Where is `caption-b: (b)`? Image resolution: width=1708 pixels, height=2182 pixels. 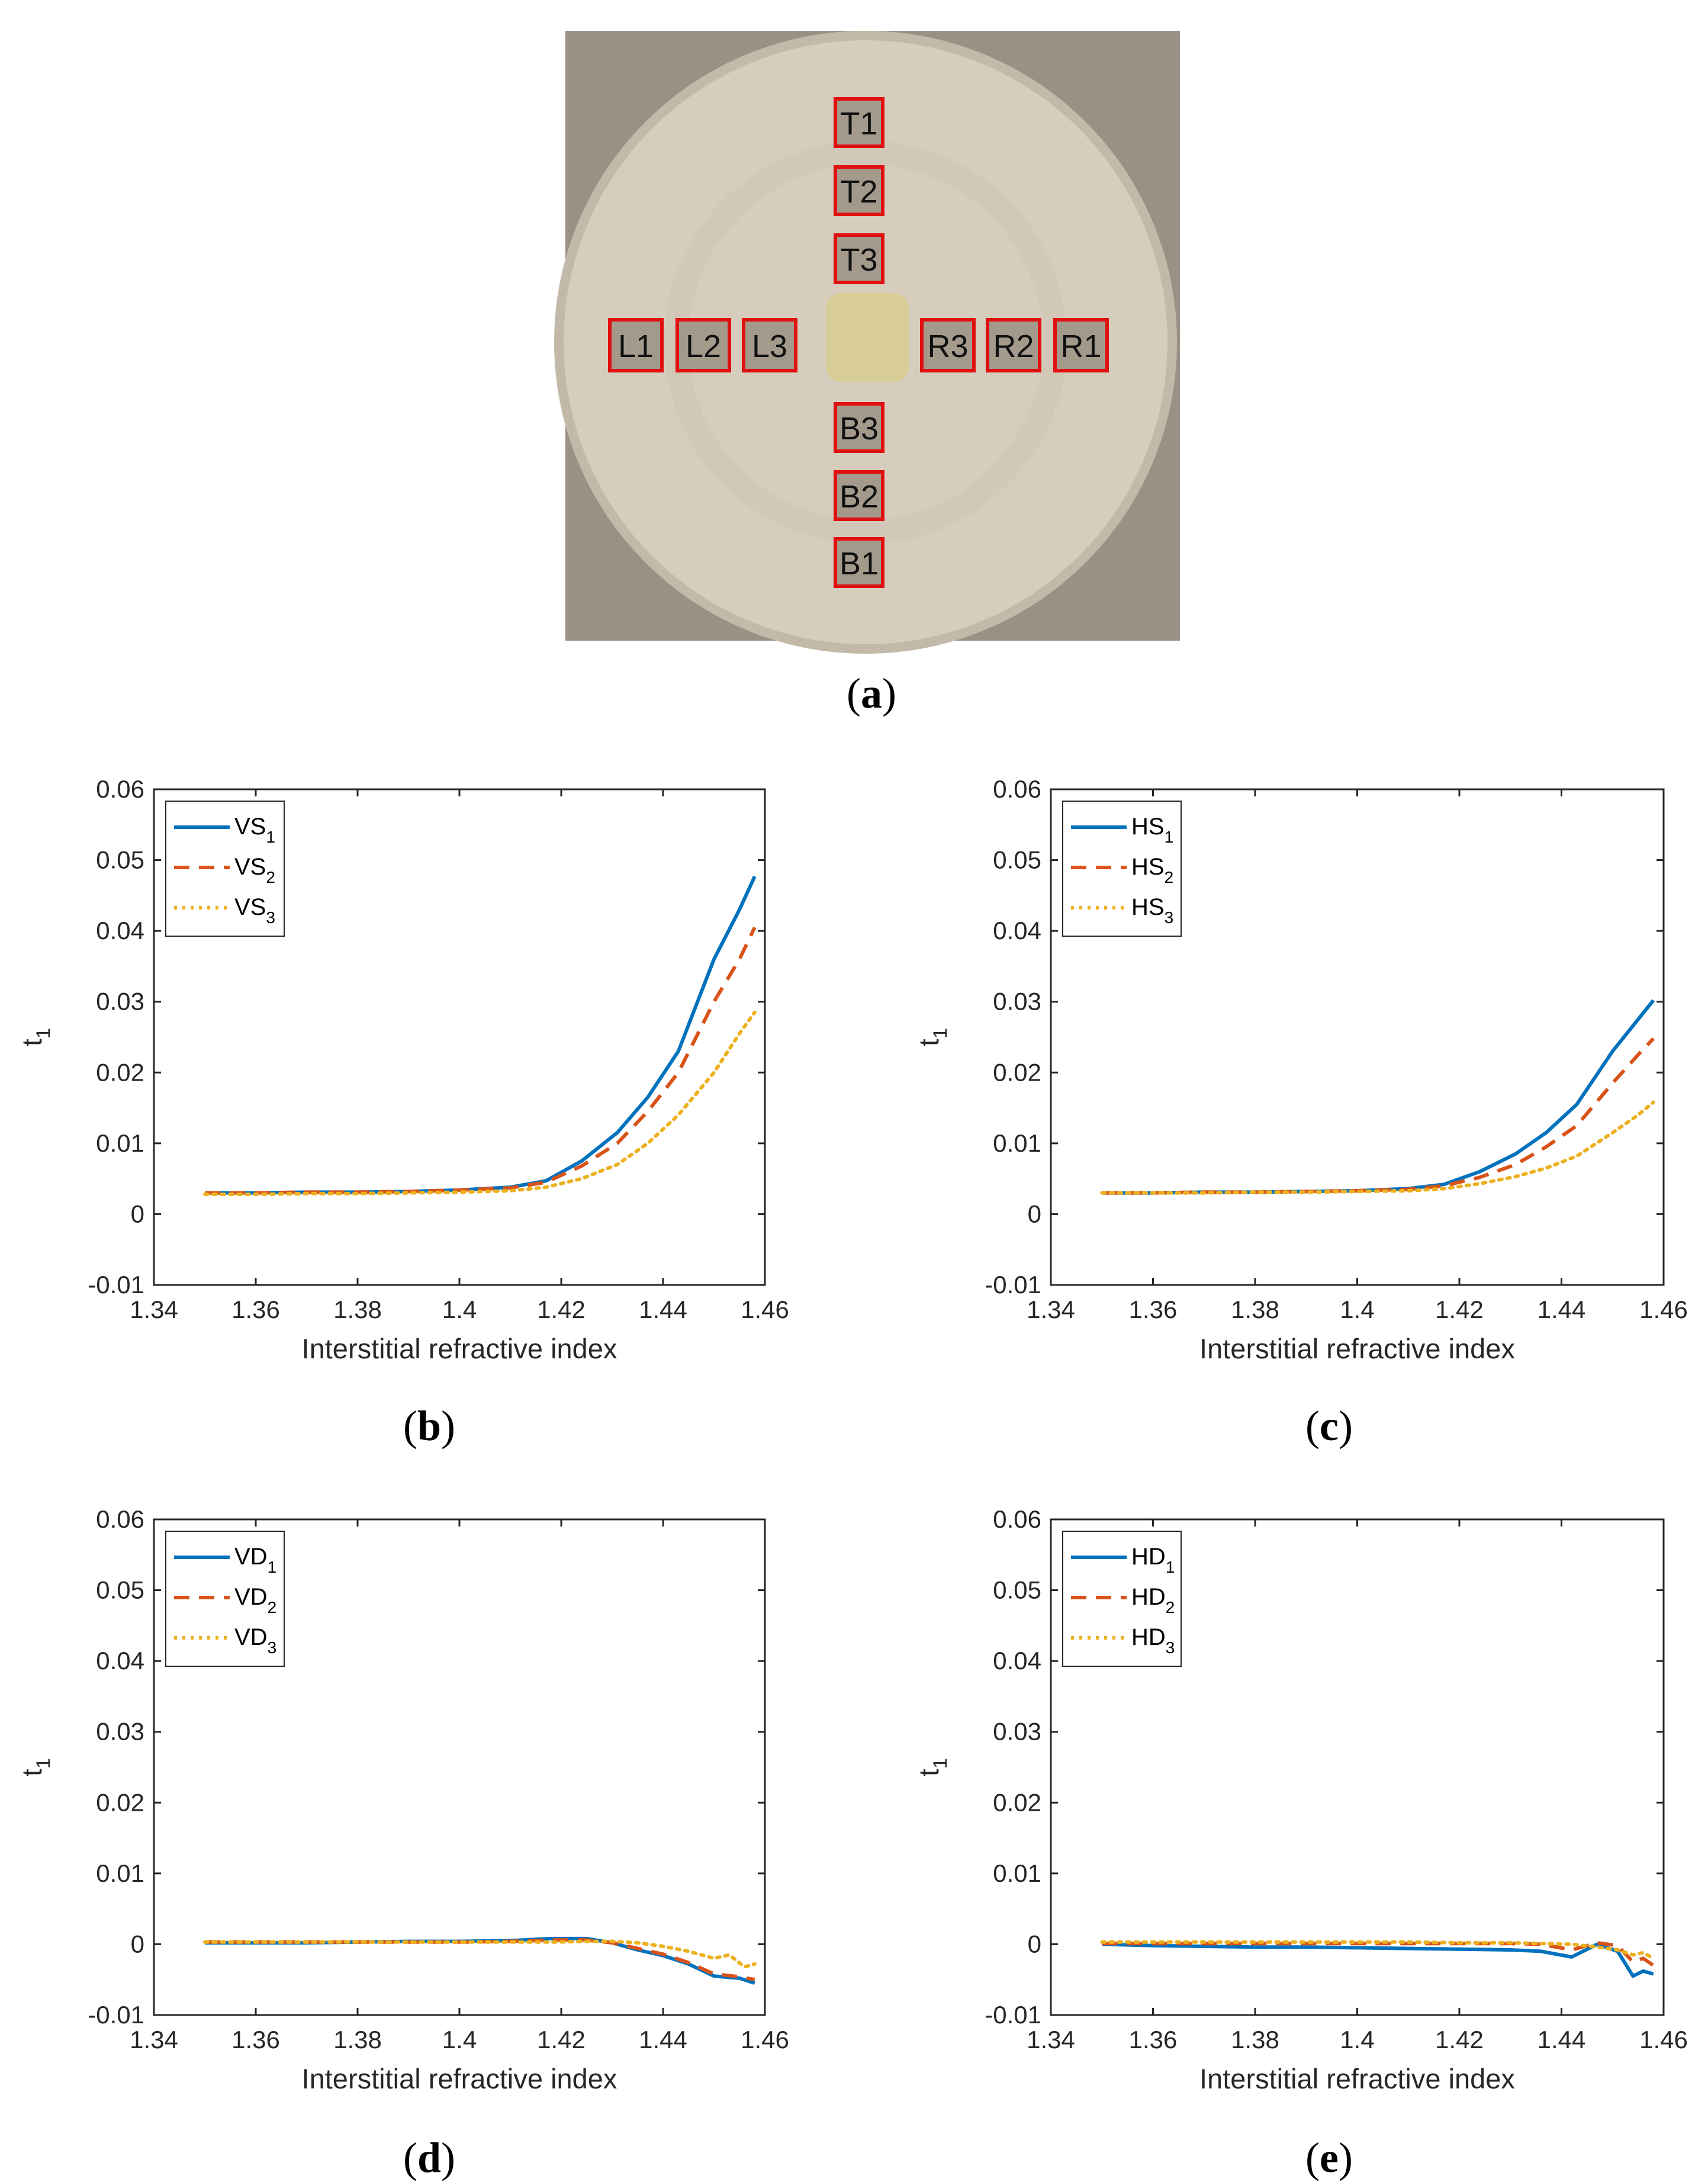 caption-b: (b) is located at coordinates (429, 1426).